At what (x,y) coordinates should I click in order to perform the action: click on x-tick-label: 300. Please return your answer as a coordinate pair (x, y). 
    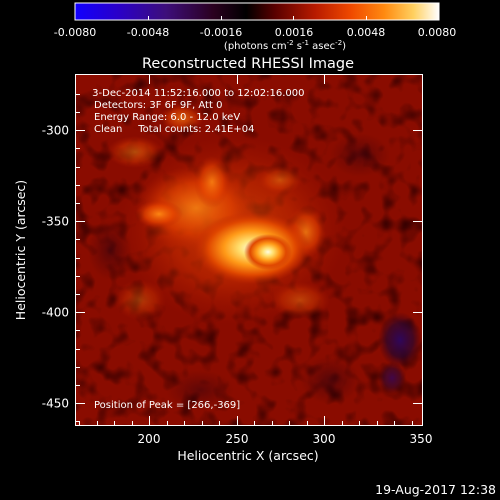
    Looking at the image, I should click on (324, 439).